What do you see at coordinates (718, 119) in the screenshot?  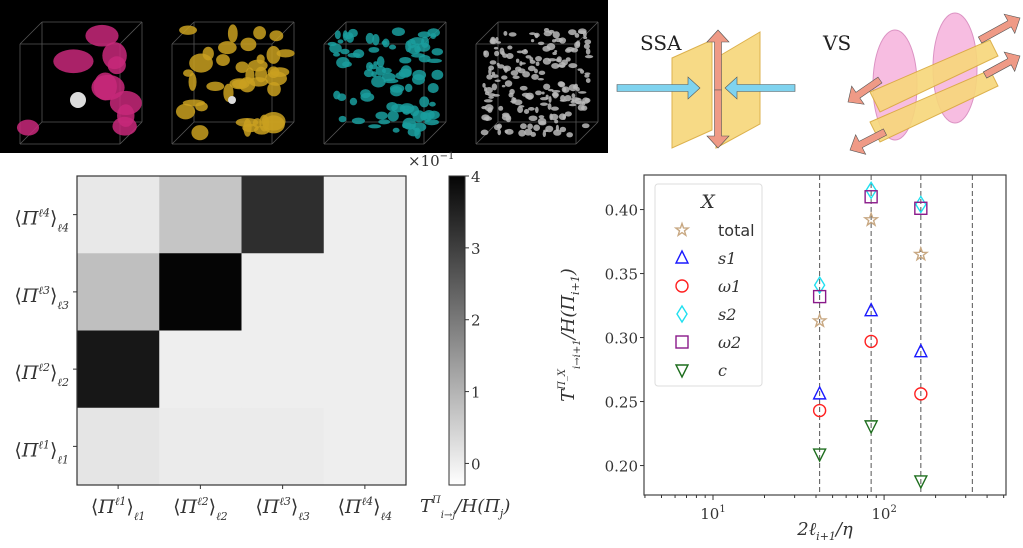 I see `stretch-arrow-down` at bounding box center [718, 119].